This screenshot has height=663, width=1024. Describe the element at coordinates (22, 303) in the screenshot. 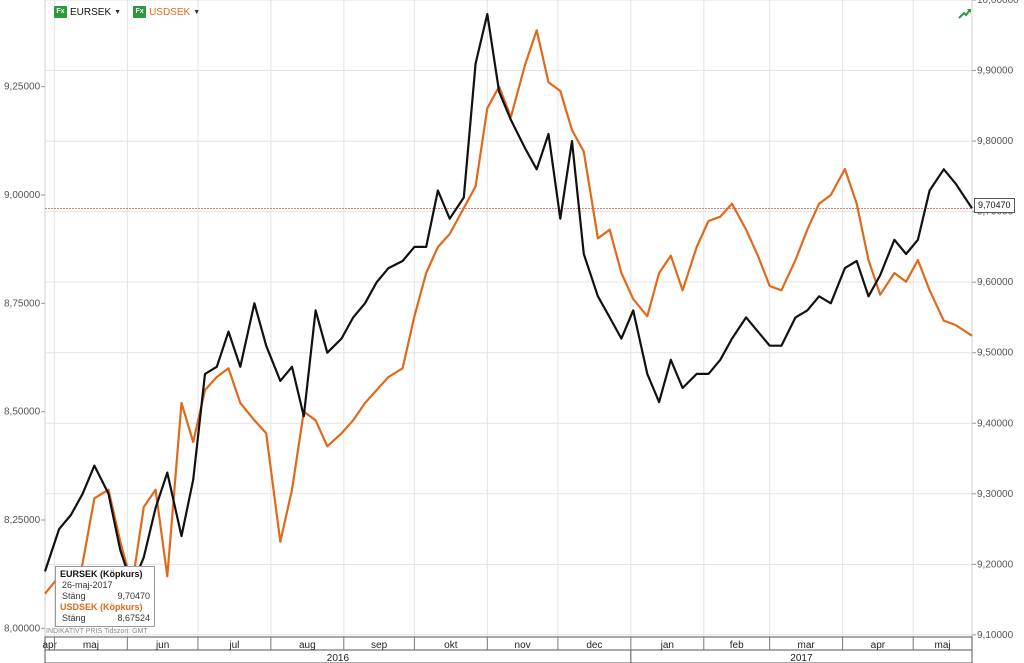

I see `left-tick-label: 8,75000` at that location.